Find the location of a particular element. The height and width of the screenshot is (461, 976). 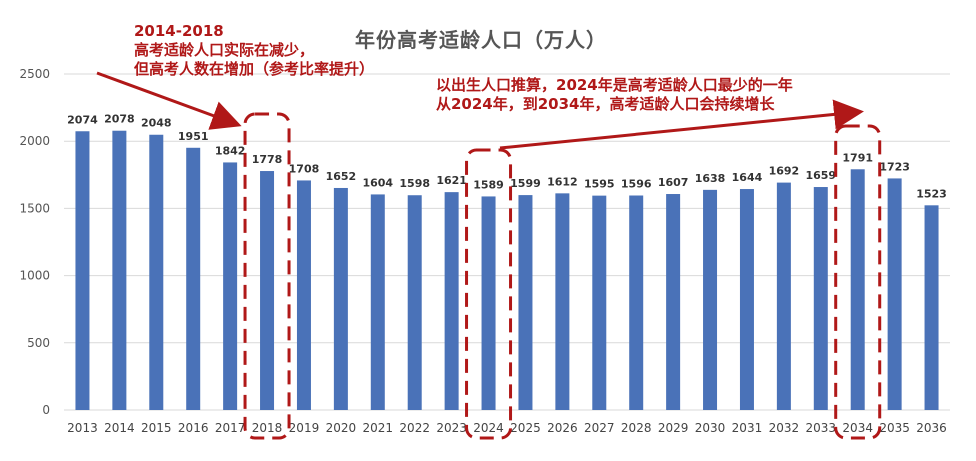

y-tick-label: 1000 is located at coordinates (34, 276).